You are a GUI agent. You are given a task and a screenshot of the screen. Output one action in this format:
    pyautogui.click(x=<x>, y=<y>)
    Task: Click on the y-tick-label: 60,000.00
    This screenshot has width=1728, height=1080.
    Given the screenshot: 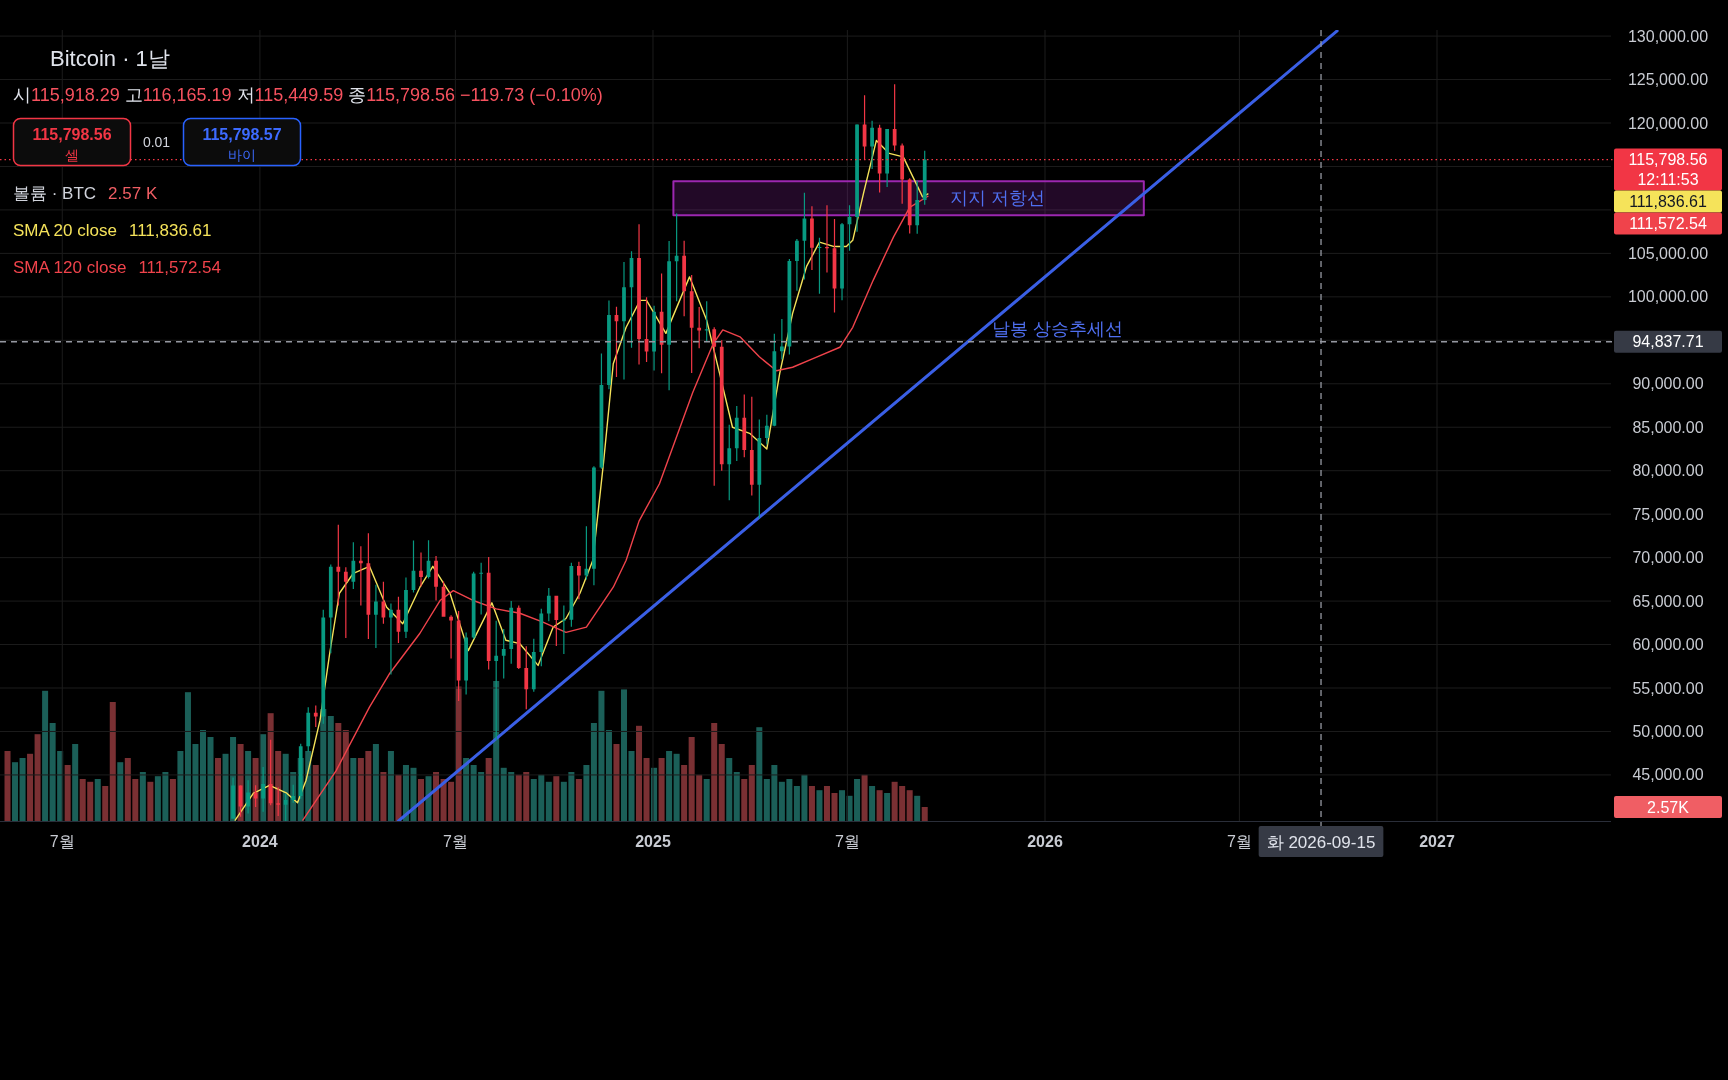 What is the action you would take?
    pyautogui.click(x=1668, y=645)
    